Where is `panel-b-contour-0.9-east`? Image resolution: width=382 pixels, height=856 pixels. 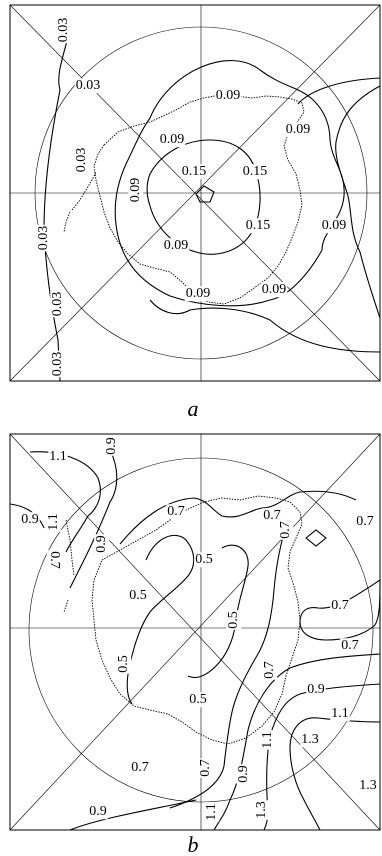 panel-b-contour-0.9-east is located at coordinates (297, 742).